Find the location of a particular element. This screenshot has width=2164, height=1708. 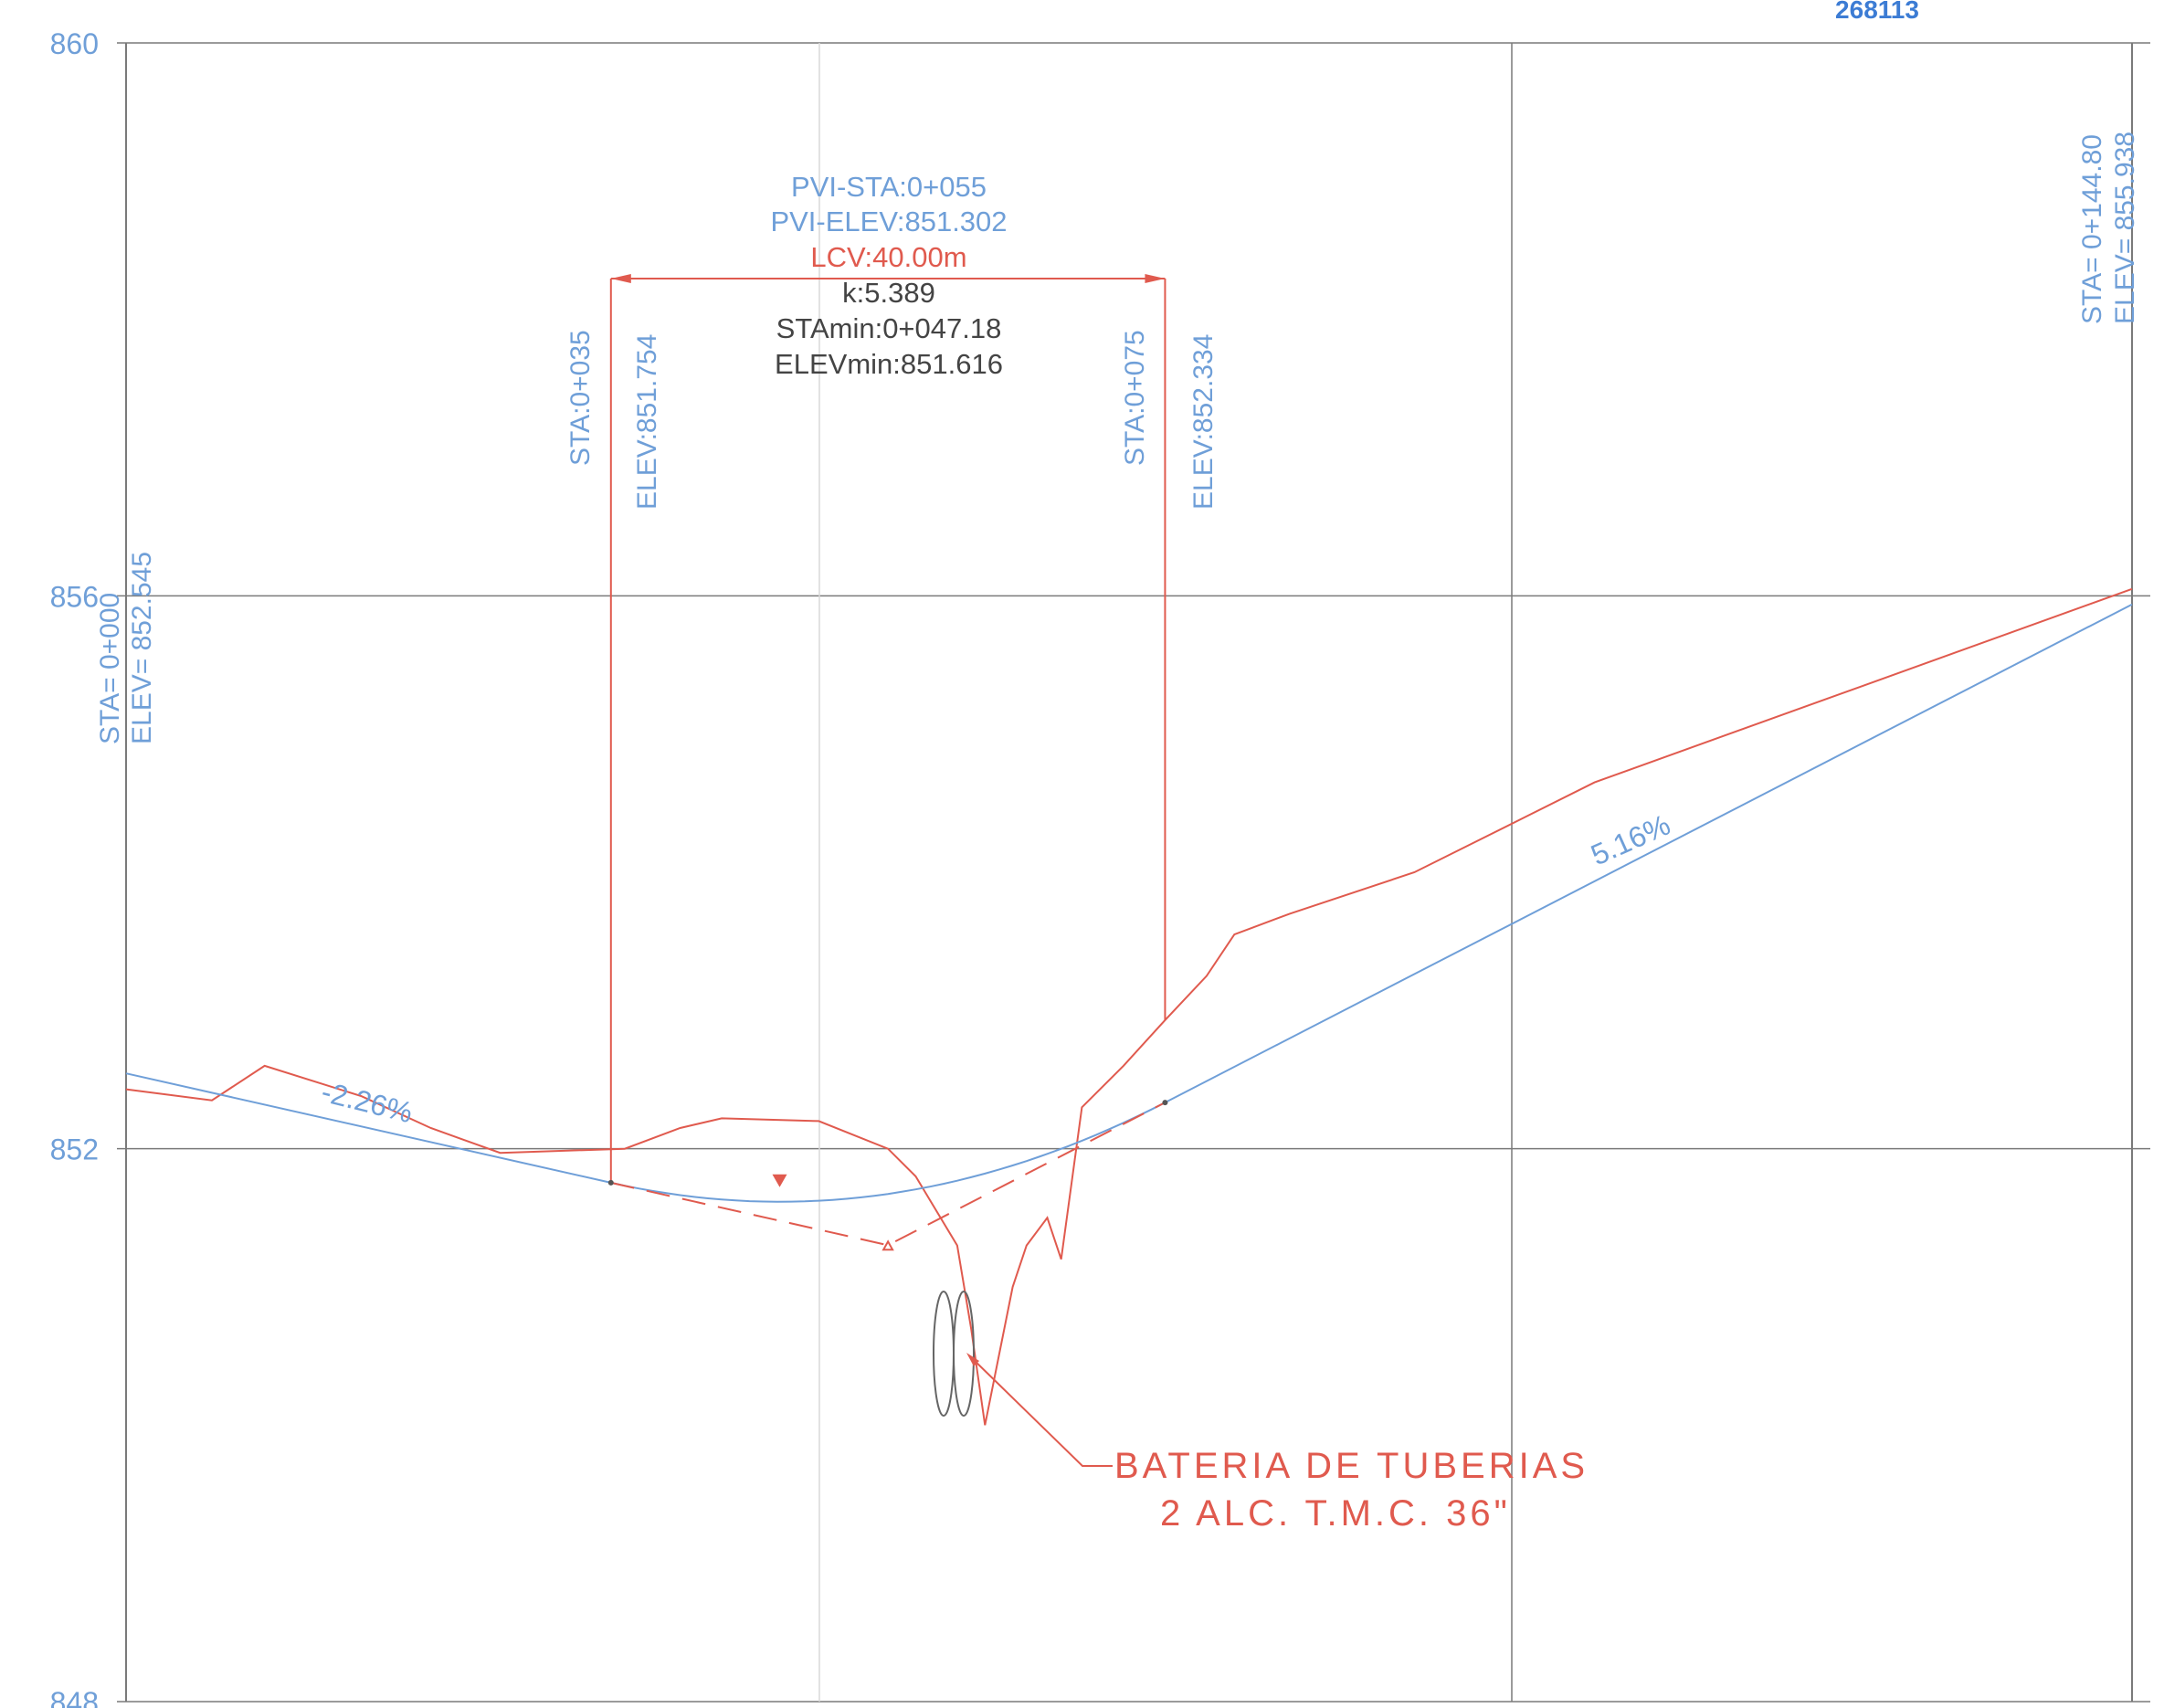

elev-min: ELEVmin:851.616 is located at coordinates (889, 364).